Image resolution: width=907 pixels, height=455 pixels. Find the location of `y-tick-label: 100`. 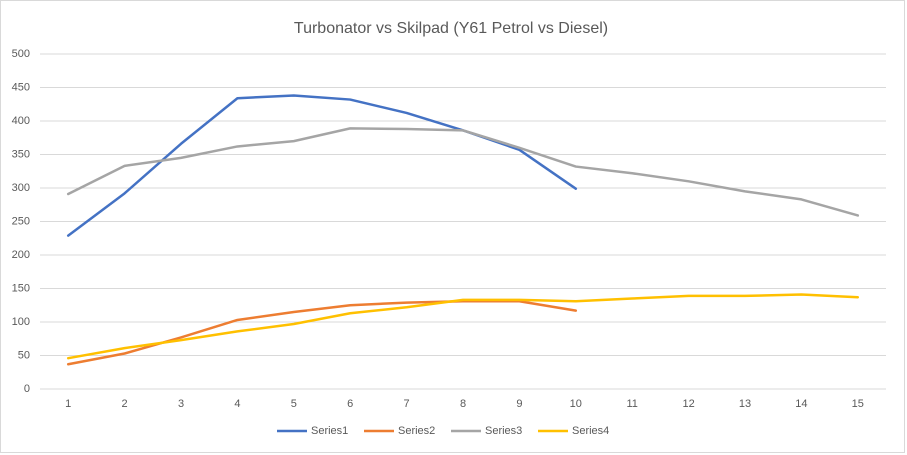

y-tick-label: 100 is located at coordinates (21, 322).